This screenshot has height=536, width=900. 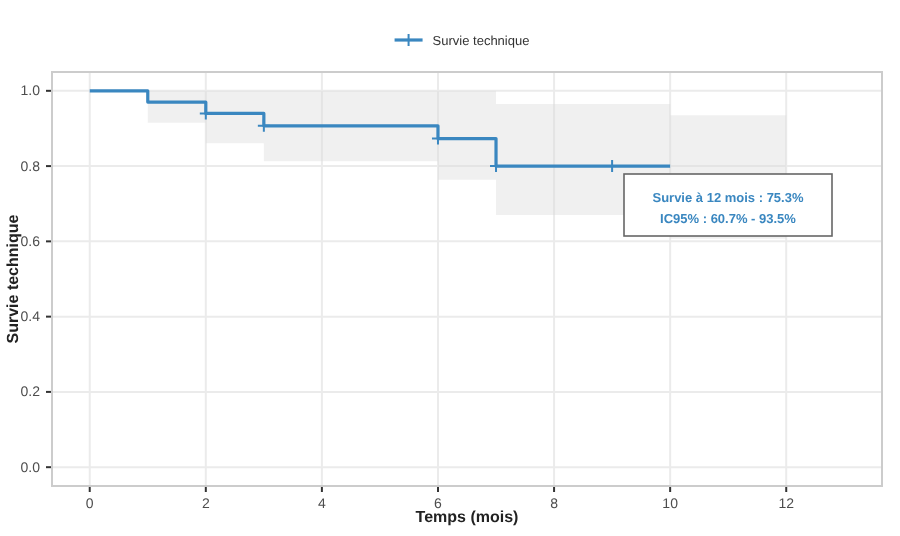 What do you see at coordinates (467, 517) in the screenshot?
I see `x-axis-title: Temps (mois)` at bounding box center [467, 517].